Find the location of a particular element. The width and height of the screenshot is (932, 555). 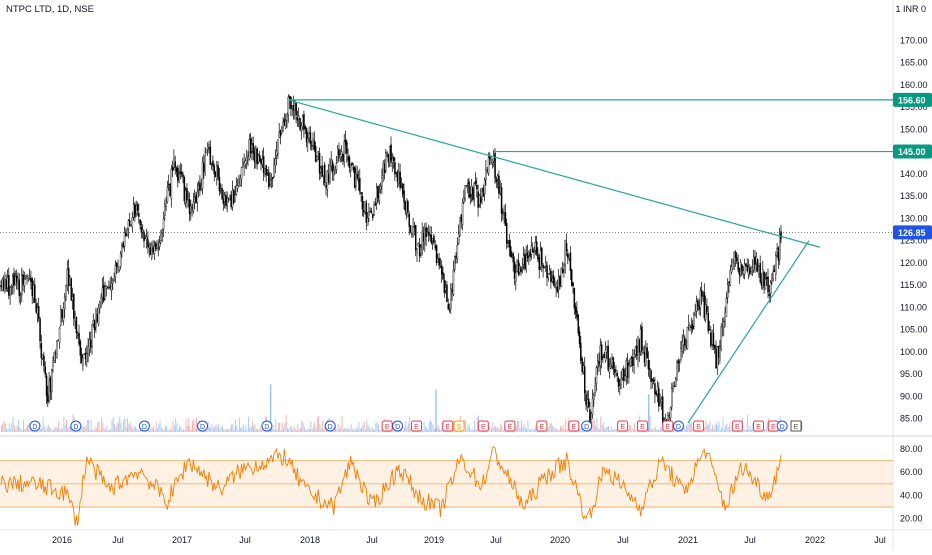

event-marker-label: E is located at coordinates (622, 427).